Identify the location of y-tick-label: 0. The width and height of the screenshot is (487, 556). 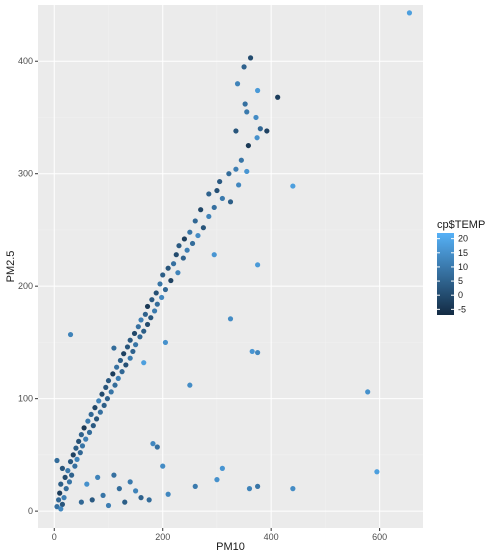
(30, 511).